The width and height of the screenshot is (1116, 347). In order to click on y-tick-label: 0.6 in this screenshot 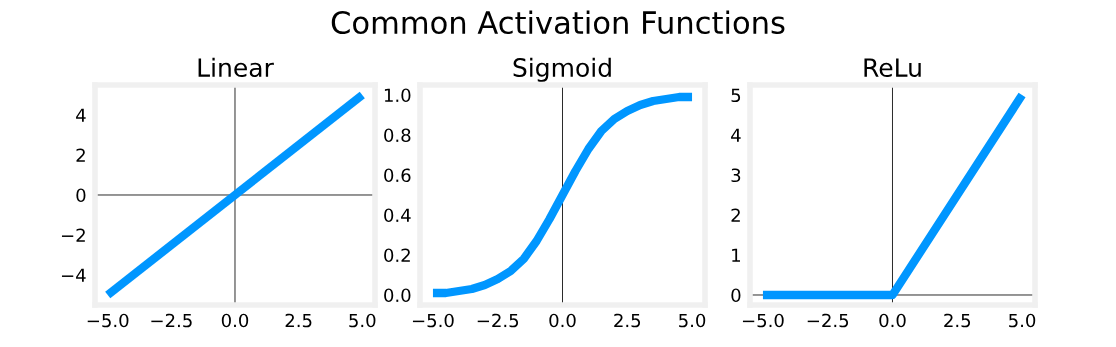, I will do `click(397, 175)`.